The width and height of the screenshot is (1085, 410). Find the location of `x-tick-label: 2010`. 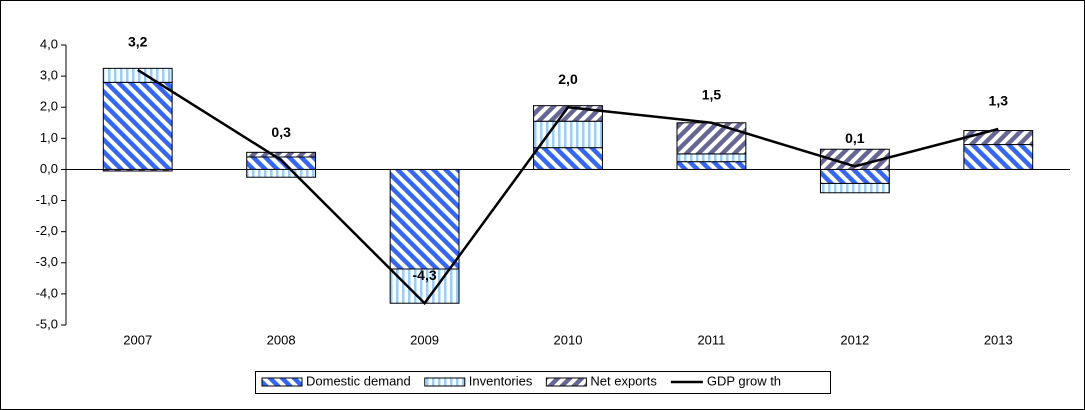

x-tick-label: 2010 is located at coordinates (568, 339).